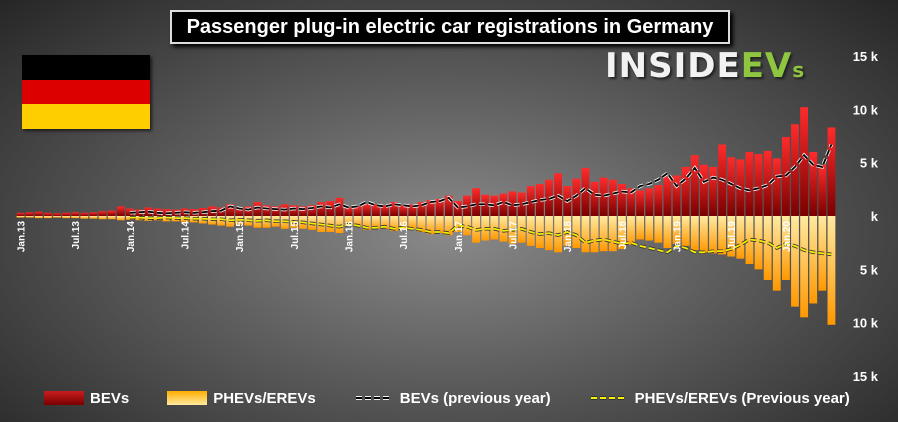  Describe the element at coordinates (76, 235) in the screenshot. I see `x-tick-label: Jul.13` at that location.